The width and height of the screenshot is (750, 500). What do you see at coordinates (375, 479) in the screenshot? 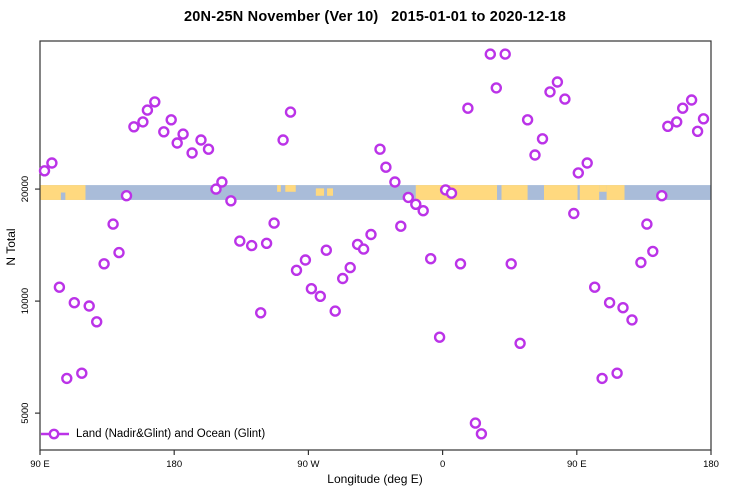
I see `x-axis-label: Longitude (deg E)` at bounding box center [375, 479].